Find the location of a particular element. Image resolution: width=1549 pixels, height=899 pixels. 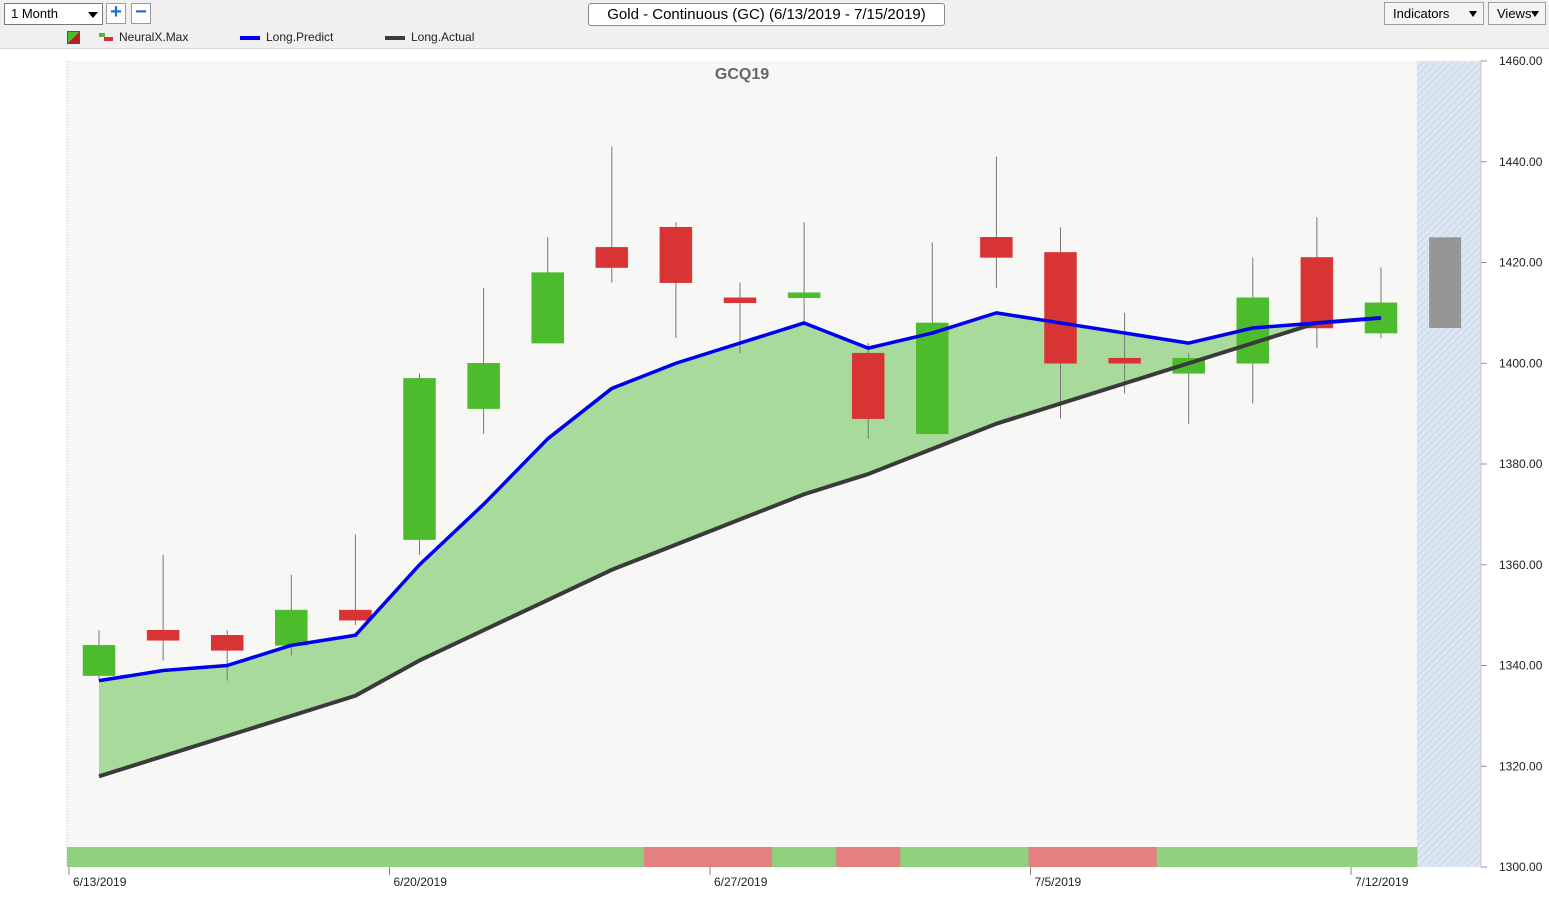

indicators-button: Indicators is located at coordinates (1434, 13).